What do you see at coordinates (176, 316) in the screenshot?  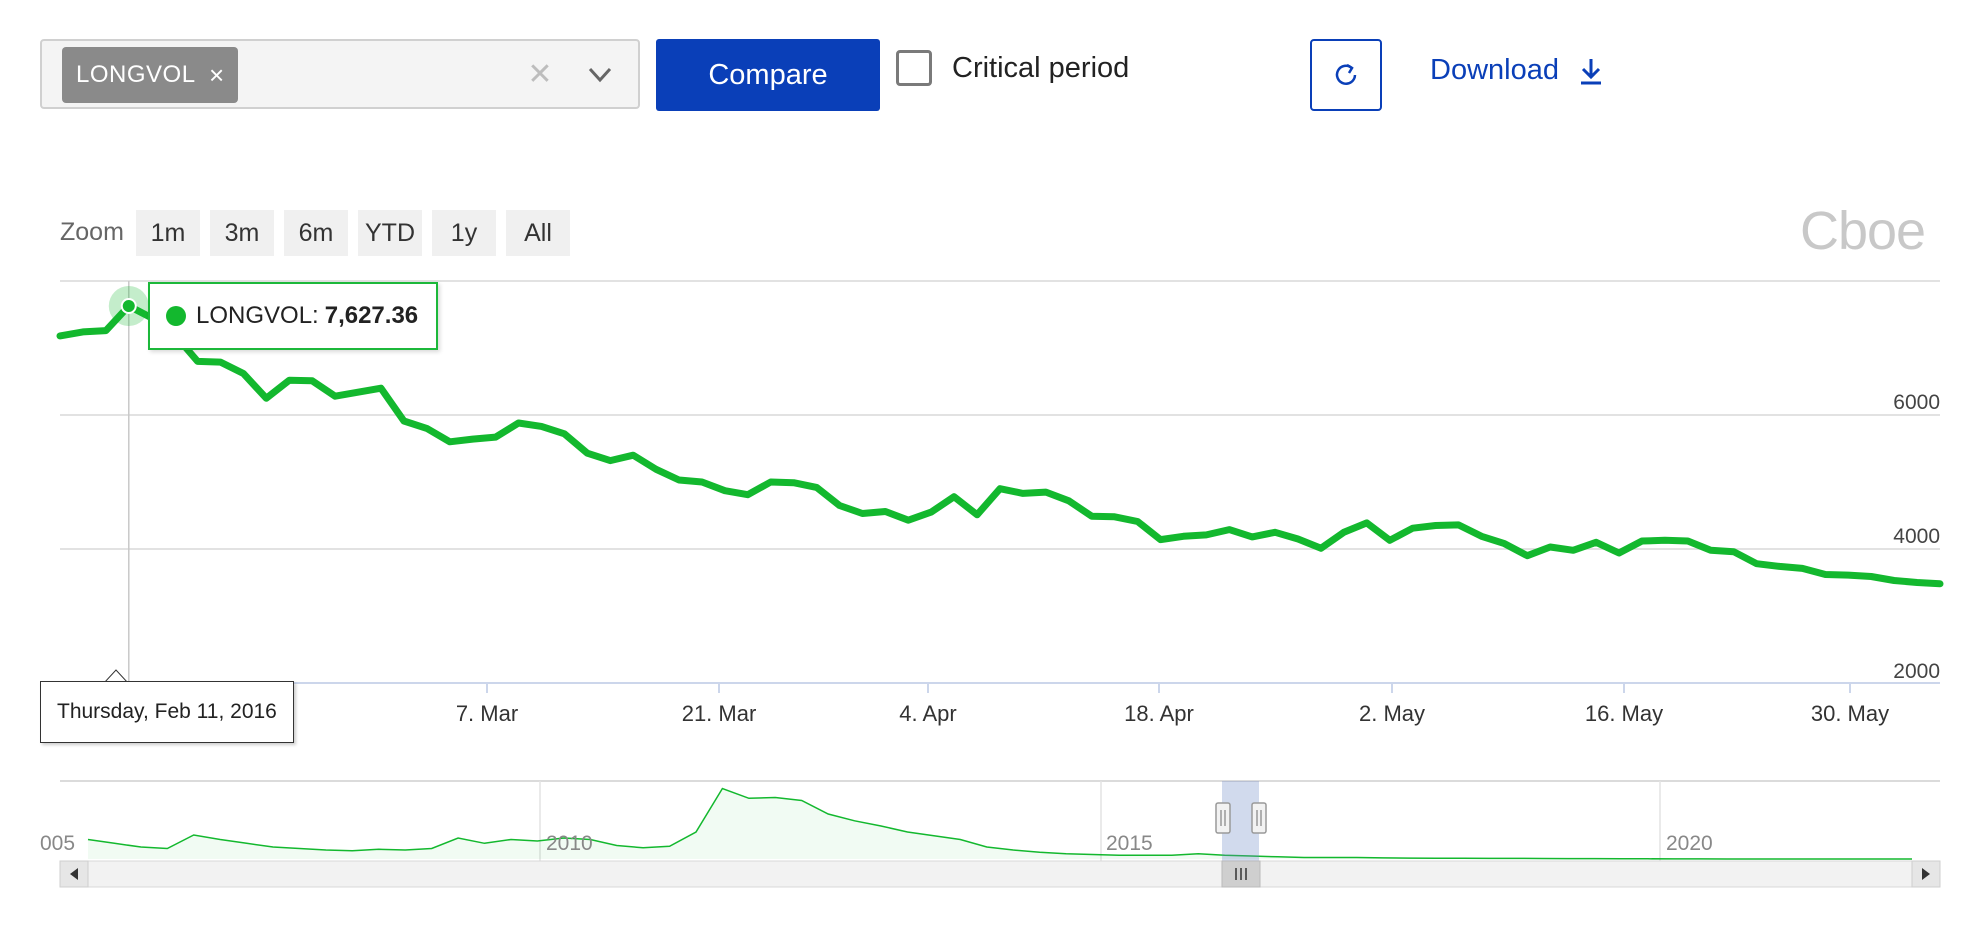 I see `series-dot-icon` at bounding box center [176, 316].